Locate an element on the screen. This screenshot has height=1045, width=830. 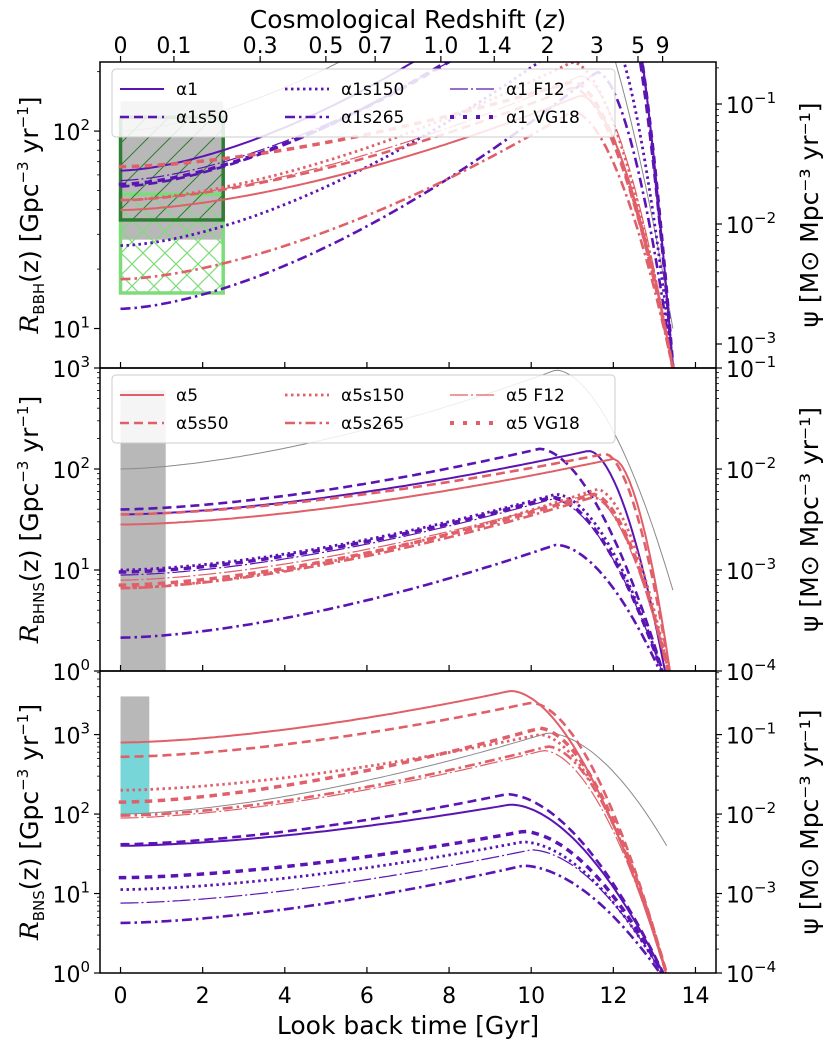
legend-label: α1s150 is located at coordinates (372, 90).